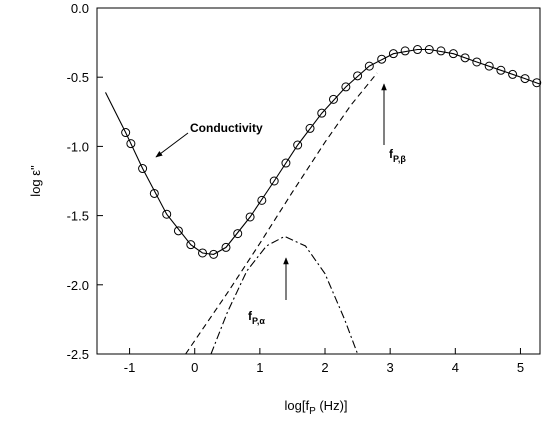  What do you see at coordinates (390, 367) in the screenshot?
I see `x-tick-label: 3` at bounding box center [390, 367].